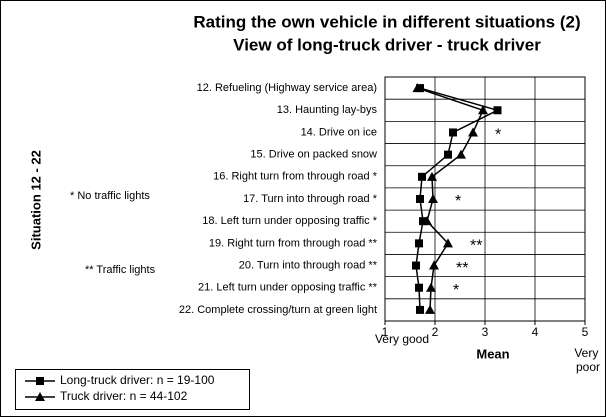 Image resolution: width=606 pixels, height=417 pixels. What do you see at coordinates (492, 353) in the screenshot?
I see `x-axis-title: Mean` at bounding box center [492, 353].